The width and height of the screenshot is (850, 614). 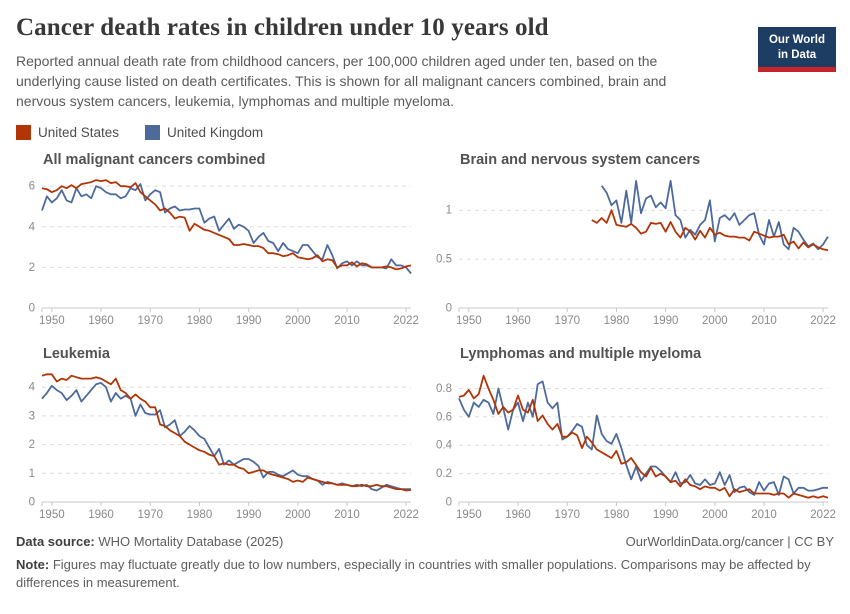 What do you see at coordinates (32, 186) in the screenshot?
I see `svg-text: 6` at bounding box center [32, 186].